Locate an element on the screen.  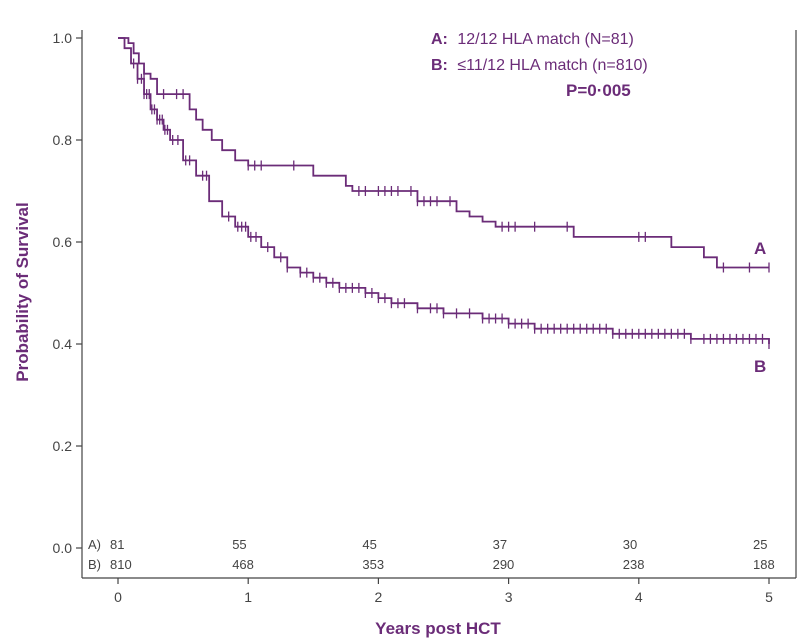
at-risk-table: A) 81 55 45 37 30 25 B) 810 468 353 290 238 188 is located at coordinates (431, 554).